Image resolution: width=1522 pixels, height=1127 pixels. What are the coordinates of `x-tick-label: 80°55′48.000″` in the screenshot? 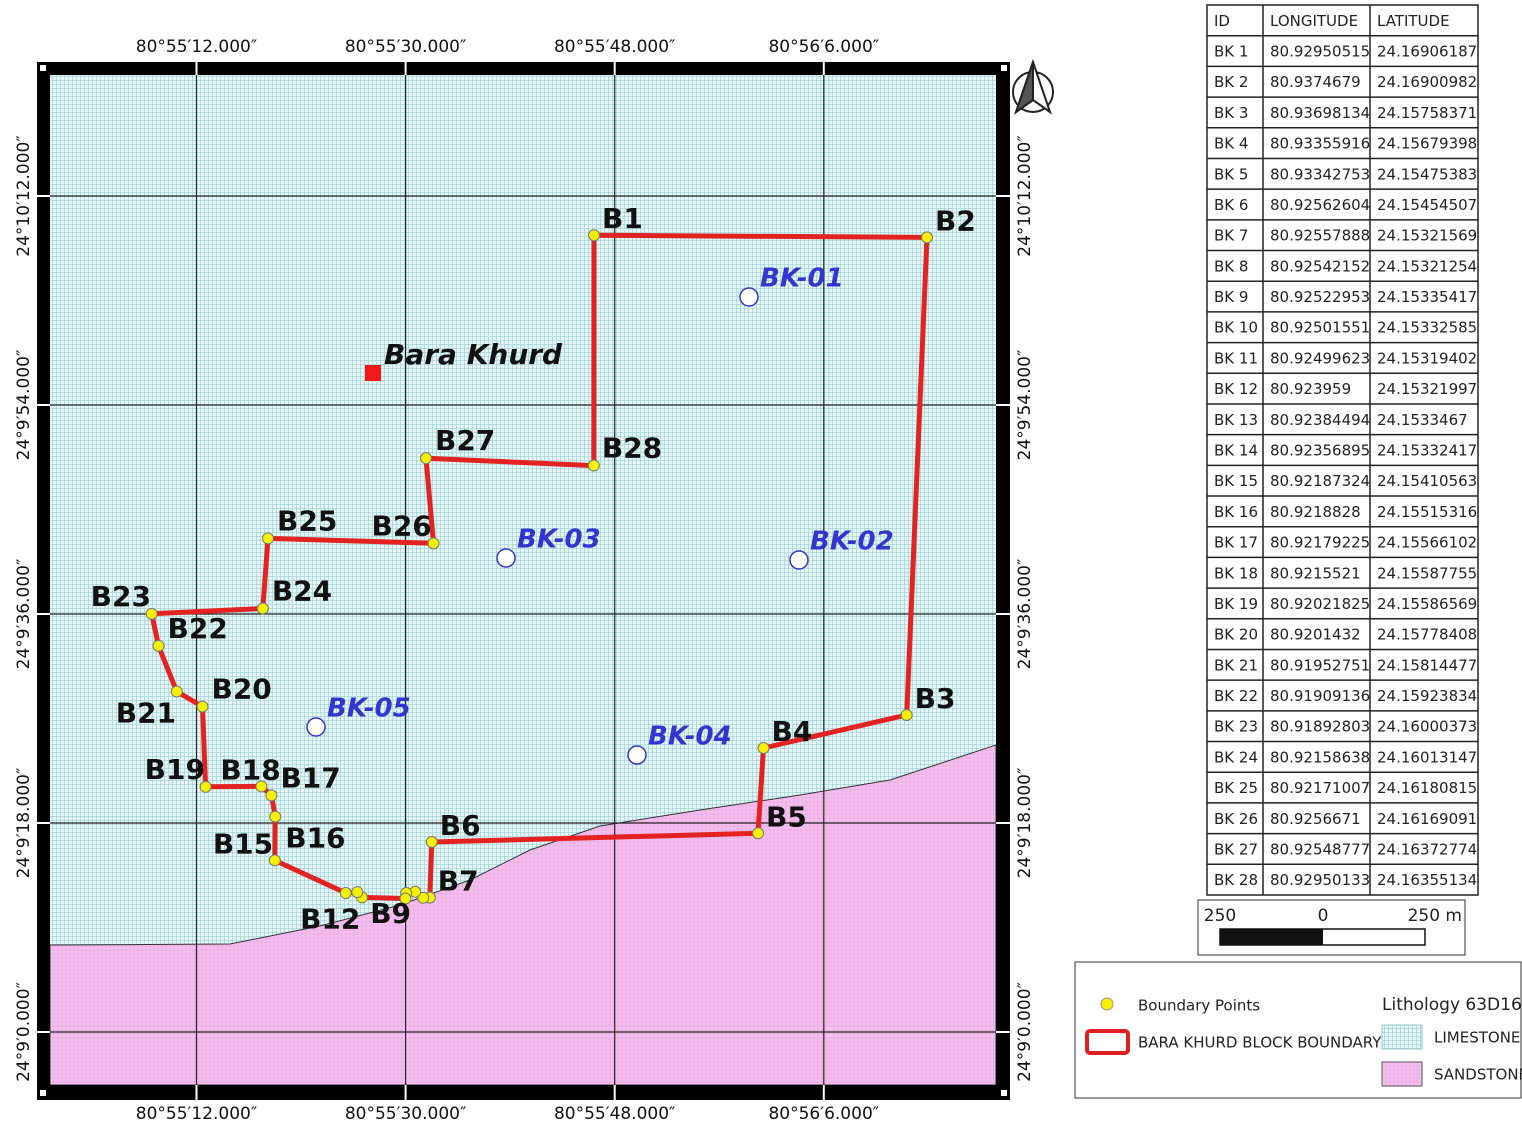 It's located at (614, 1114).